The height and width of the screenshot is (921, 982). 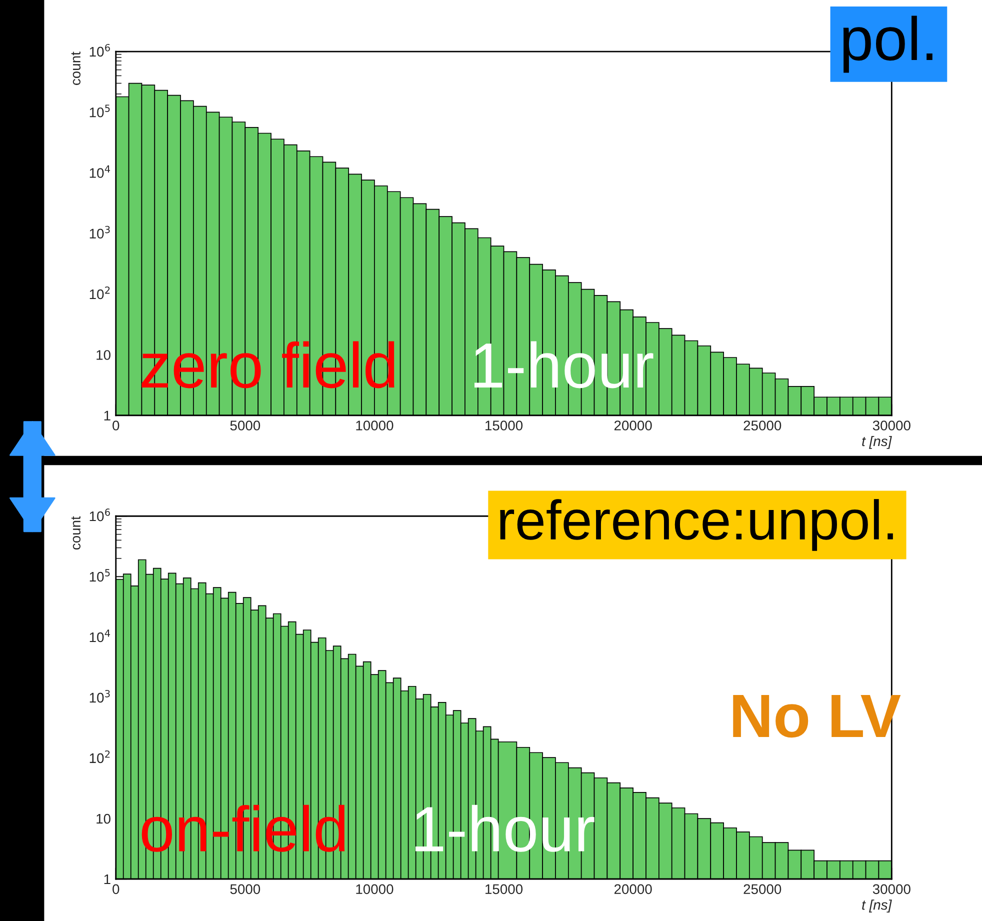 What do you see at coordinates (696, 525) in the screenshot?
I see `annotation: reference:unpol.` at bounding box center [696, 525].